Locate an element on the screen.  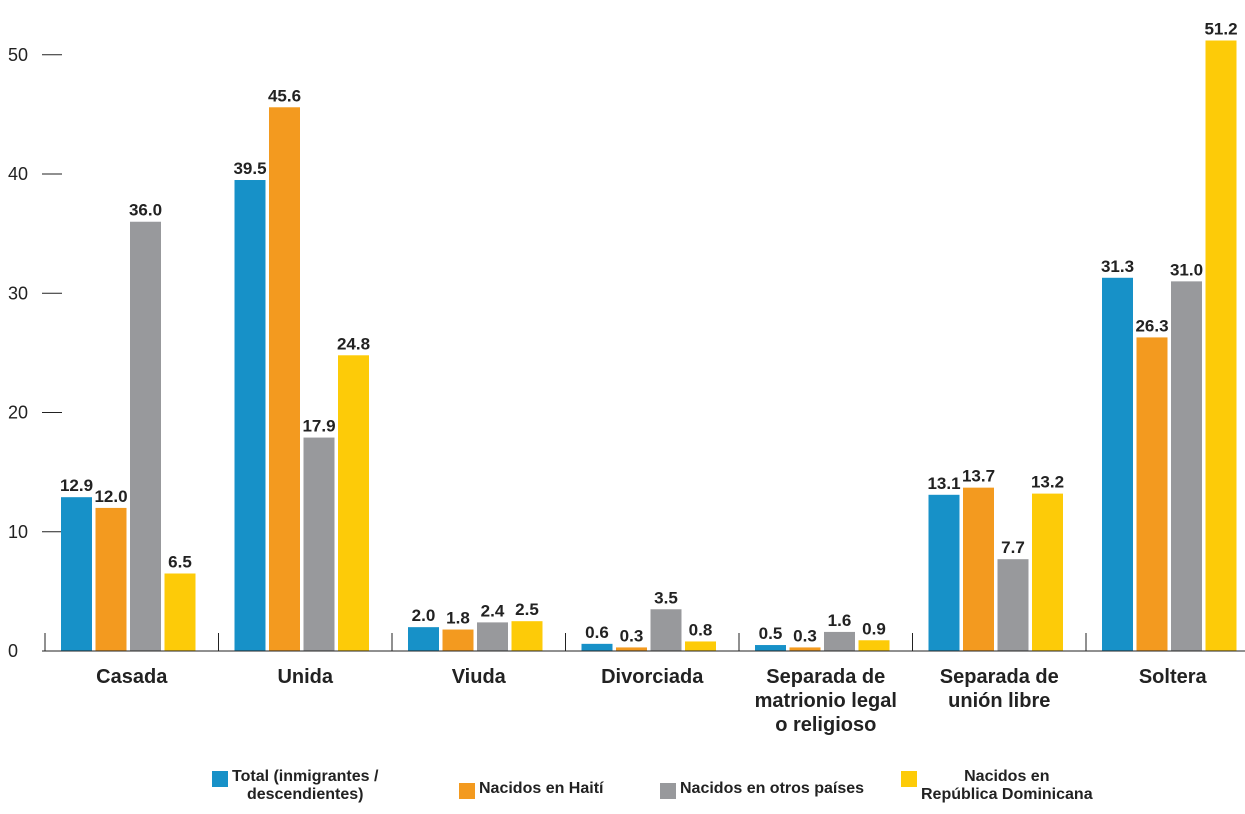
category-label-line: unión libre is located at coordinates (999, 701).